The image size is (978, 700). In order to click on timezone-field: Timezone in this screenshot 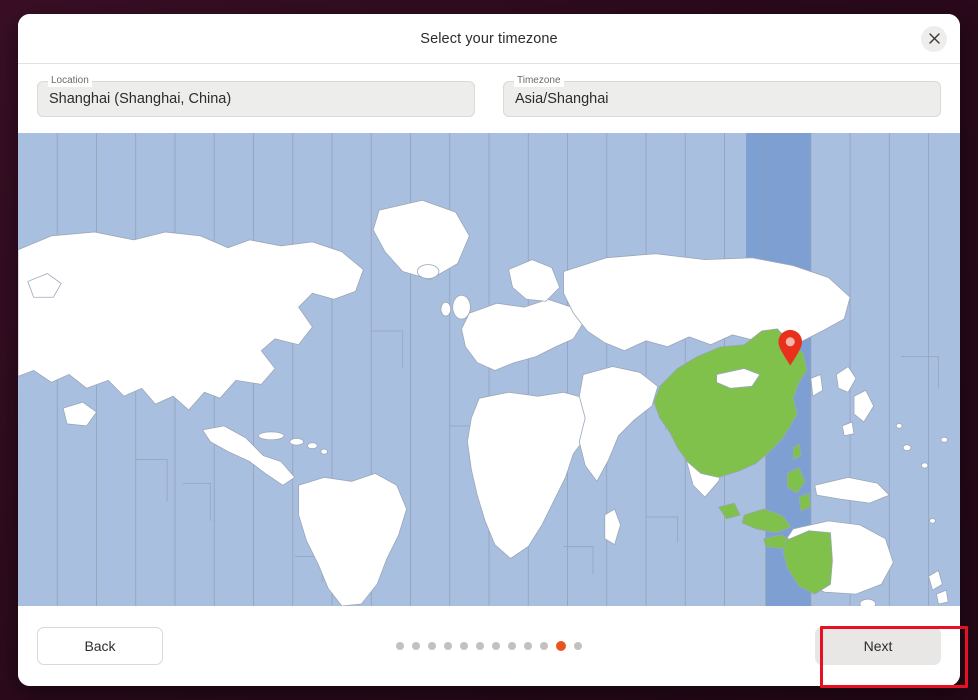, I will do `click(722, 95)`.